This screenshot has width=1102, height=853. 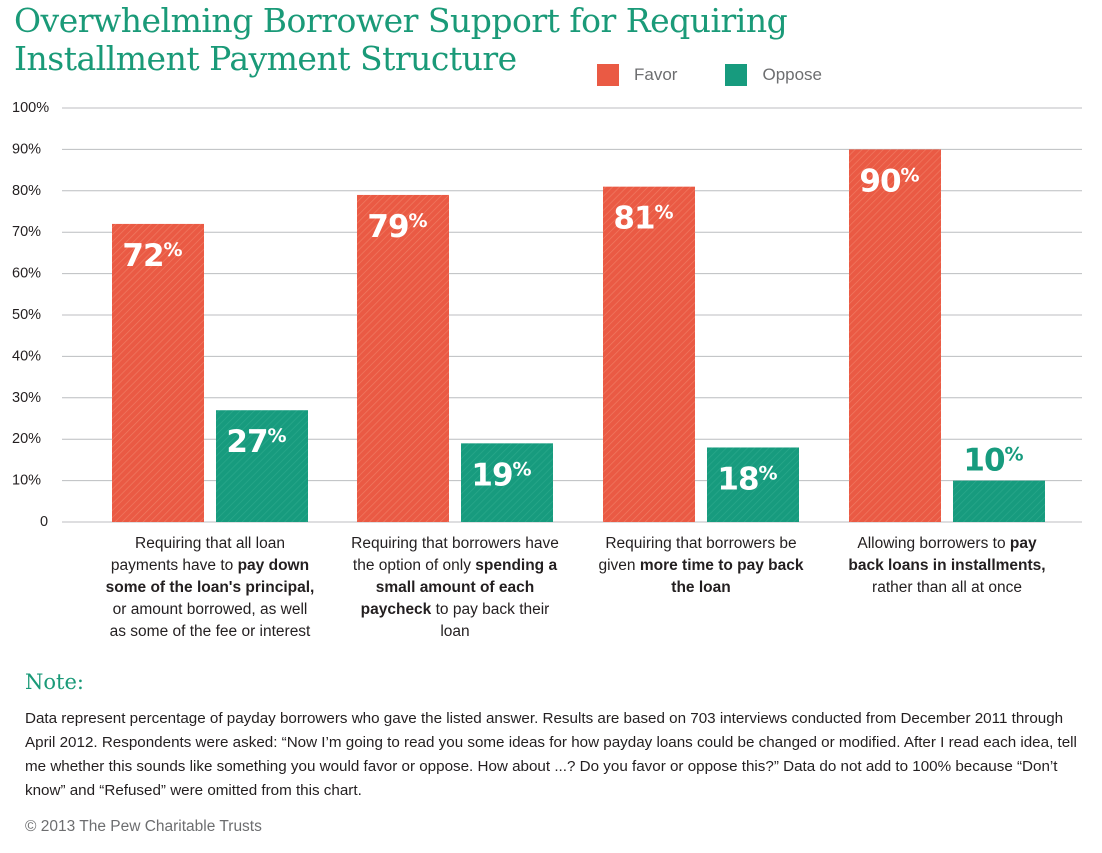 What do you see at coordinates (792, 74) in the screenshot?
I see `legend-label-oppose: Oppose` at bounding box center [792, 74].